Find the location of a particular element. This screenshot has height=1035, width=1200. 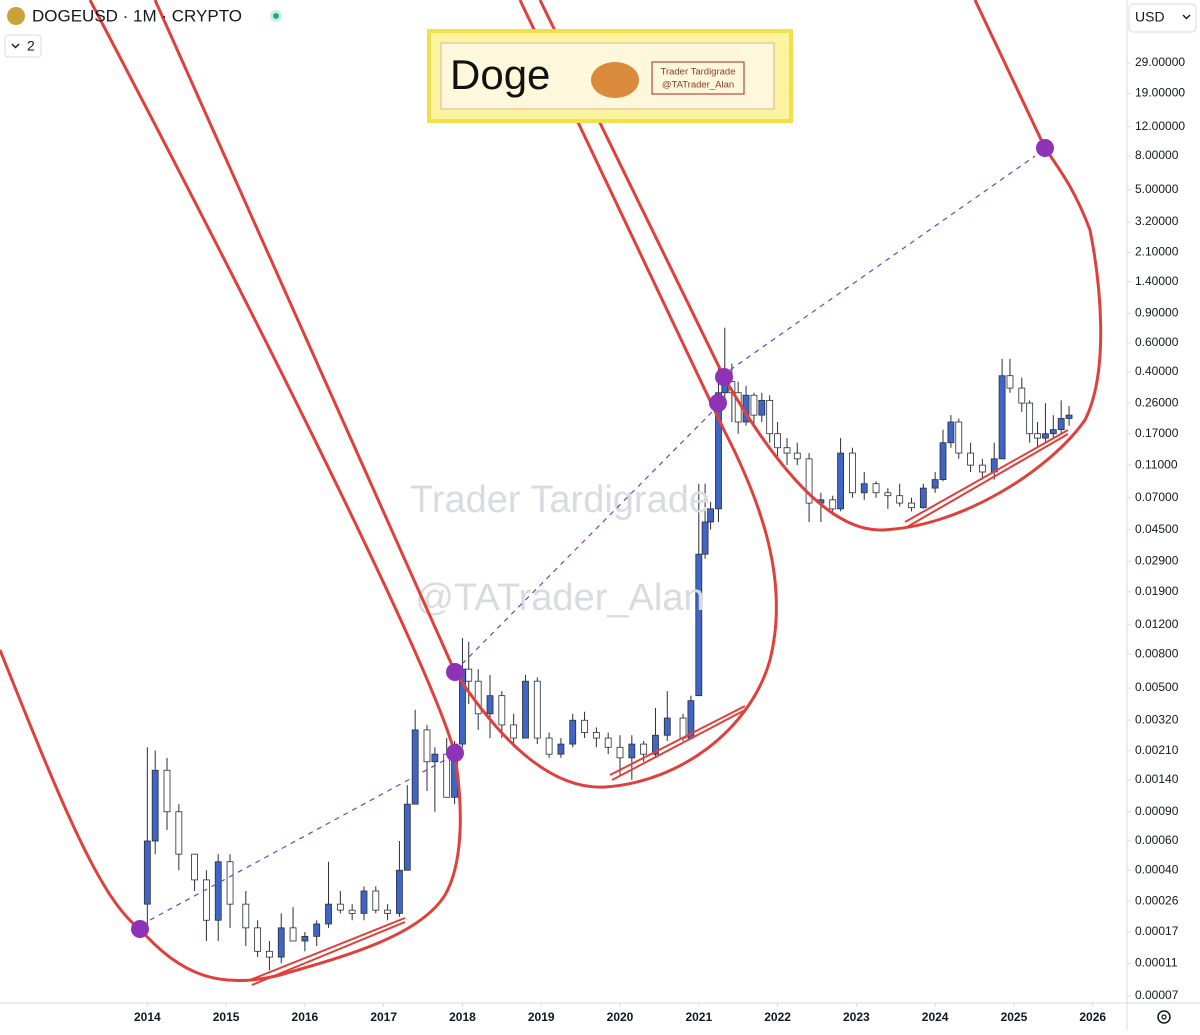

y-tick-label: 0.00090 is located at coordinates (1157, 811).